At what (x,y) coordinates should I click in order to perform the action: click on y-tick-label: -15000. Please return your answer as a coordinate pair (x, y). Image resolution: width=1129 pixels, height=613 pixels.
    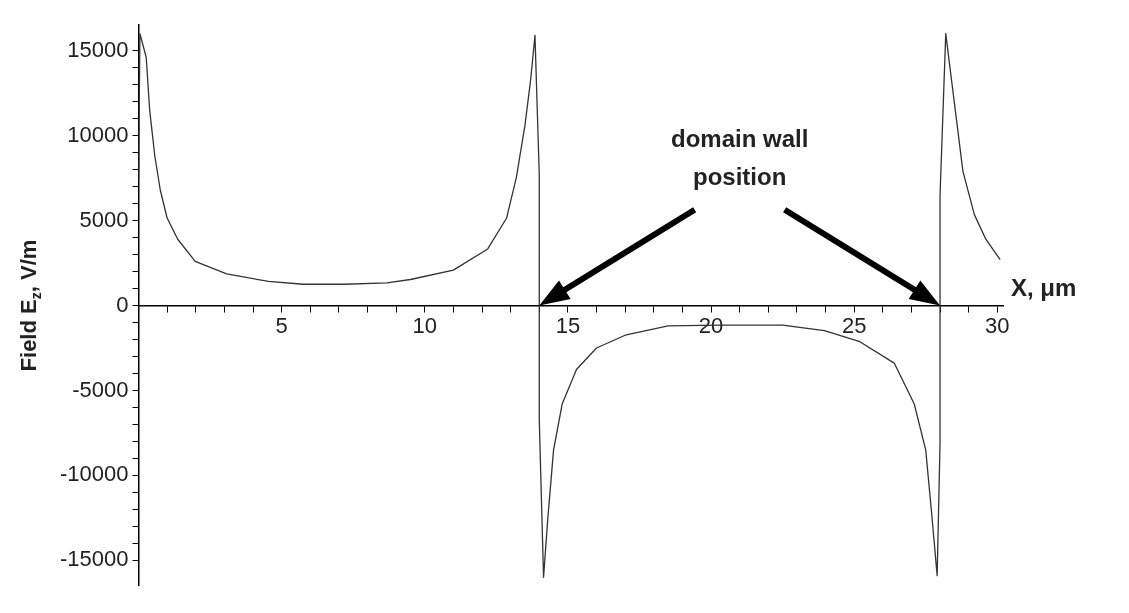
    Looking at the image, I should click on (94, 559).